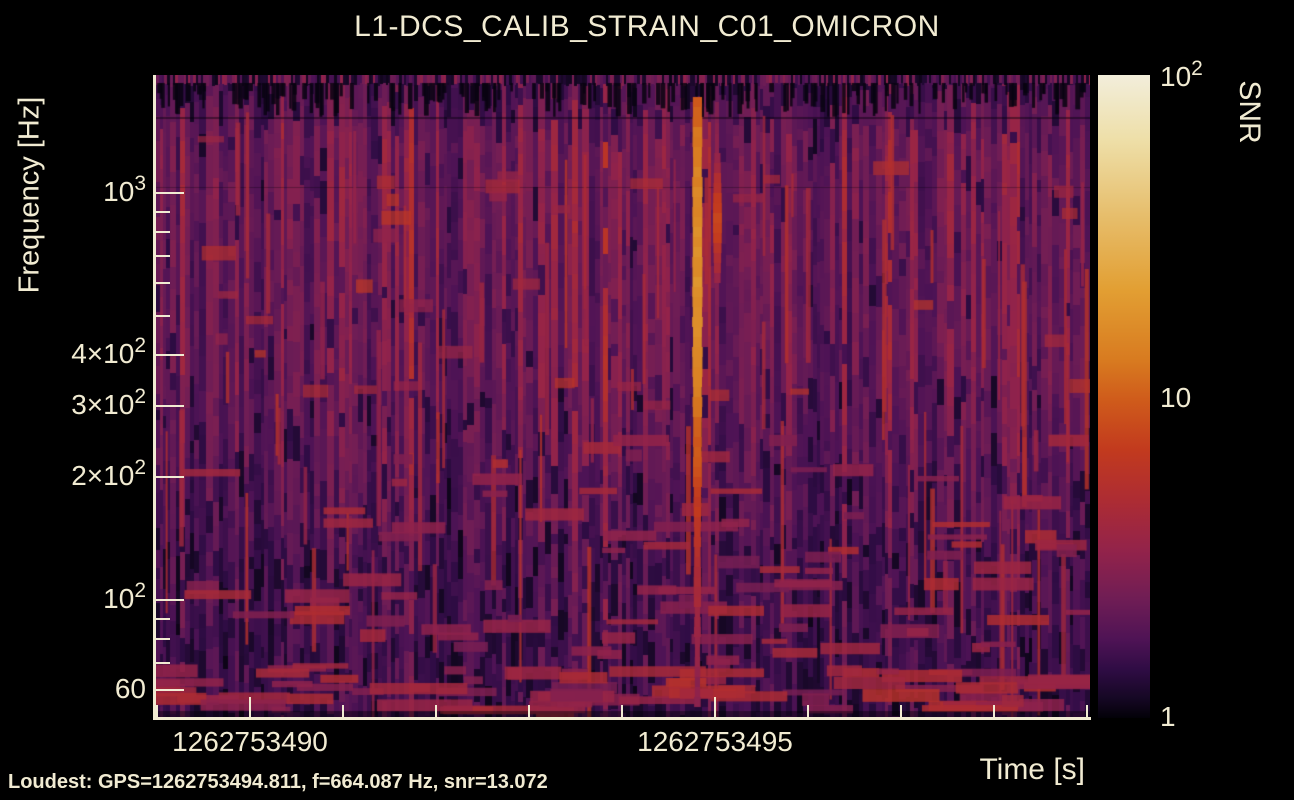  I want to click on colorbar-tick-label: 1, so click(1168, 717).